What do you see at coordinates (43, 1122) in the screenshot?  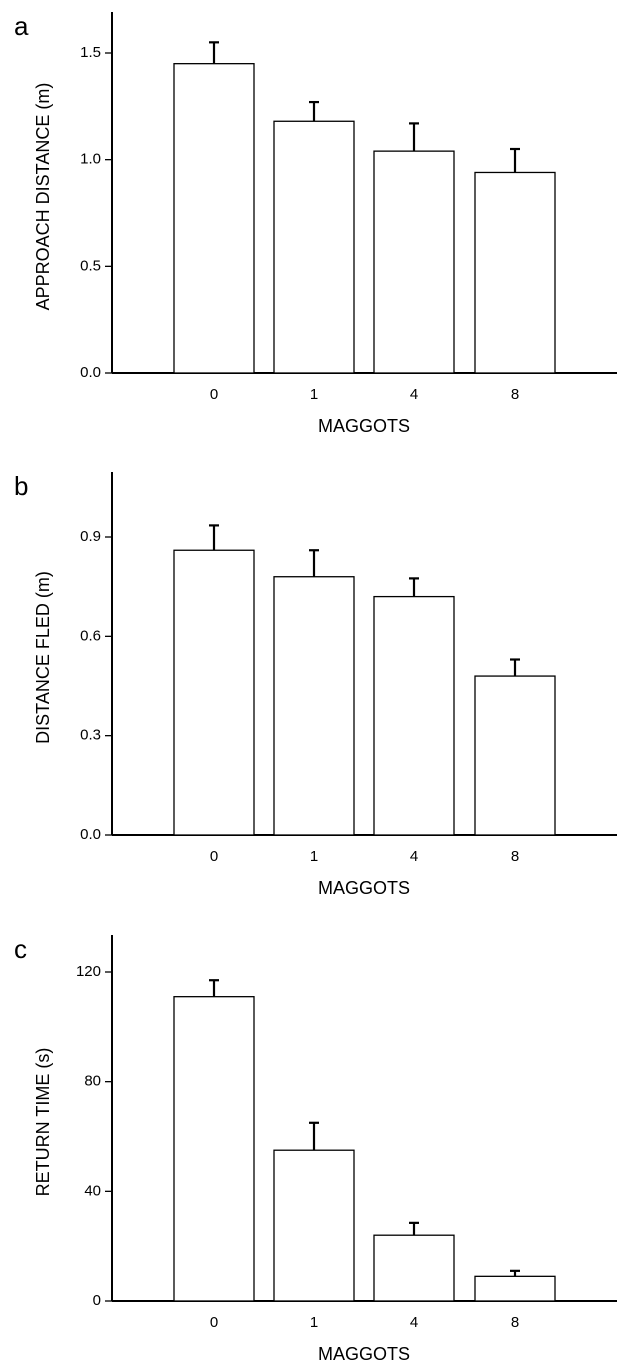 I see `panel-c-y-axis-title: RETURN TIME (s)` at bounding box center [43, 1122].